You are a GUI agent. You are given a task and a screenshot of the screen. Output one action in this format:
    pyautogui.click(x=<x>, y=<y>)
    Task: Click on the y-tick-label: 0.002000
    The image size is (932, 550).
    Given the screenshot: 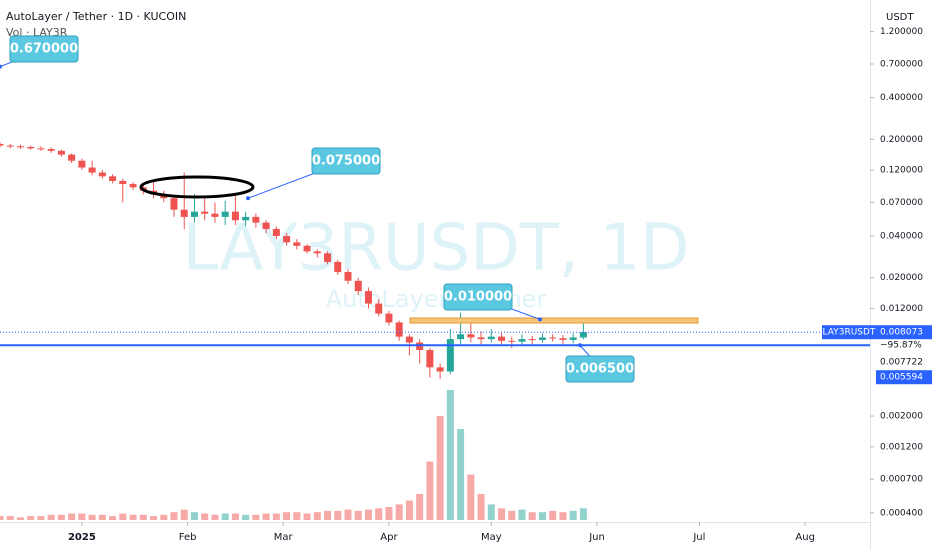 What is the action you would take?
    pyautogui.click(x=901, y=417)
    